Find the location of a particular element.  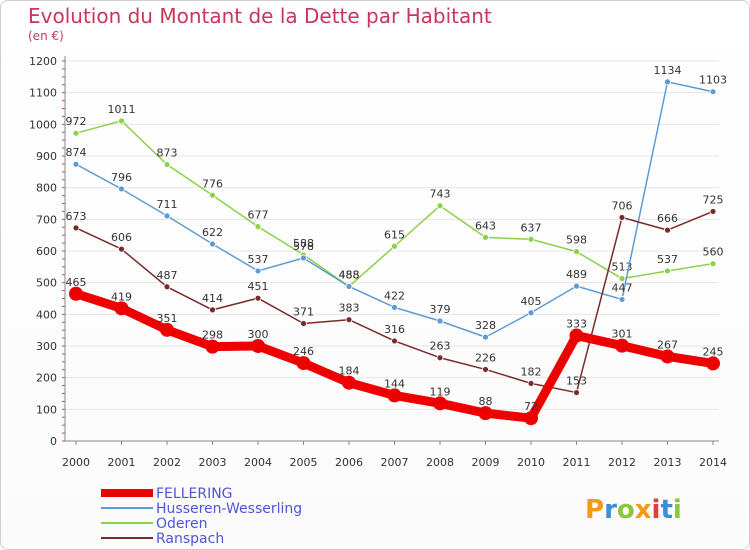

data-label: 489 is located at coordinates (576, 274).